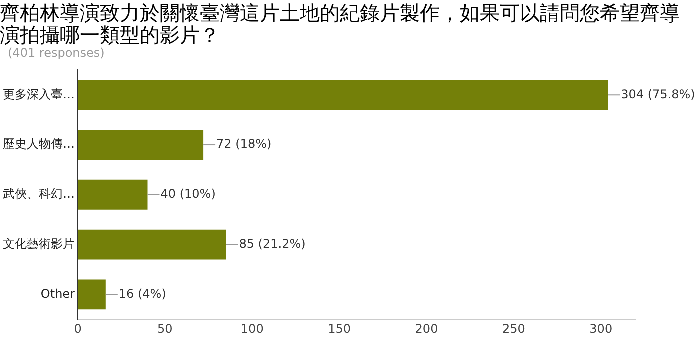 The image size is (696, 350). Describe the element at coordinates (272, 243) in the screenshot. I see `data-label: 85 (21.2%)` at that location.